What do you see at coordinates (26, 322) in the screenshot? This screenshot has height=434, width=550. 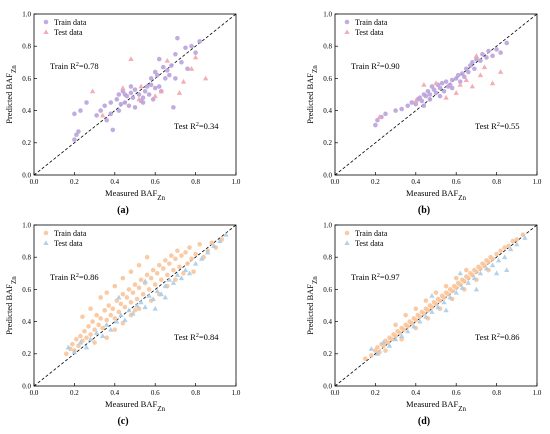 I see `y-tick-label: 0.4` at bounding box center [26, 322].